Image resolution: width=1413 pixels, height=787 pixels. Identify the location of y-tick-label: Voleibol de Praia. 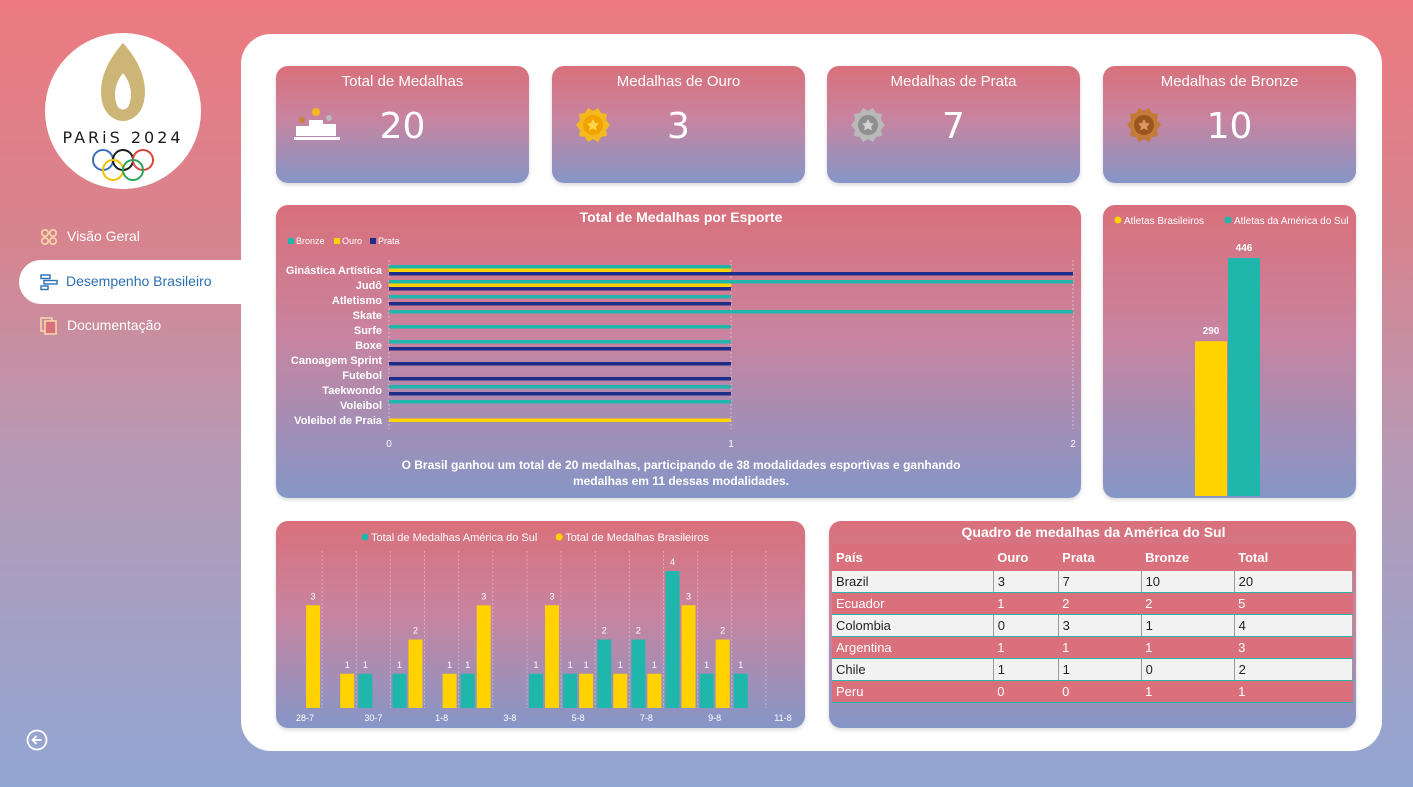
(338, 421).